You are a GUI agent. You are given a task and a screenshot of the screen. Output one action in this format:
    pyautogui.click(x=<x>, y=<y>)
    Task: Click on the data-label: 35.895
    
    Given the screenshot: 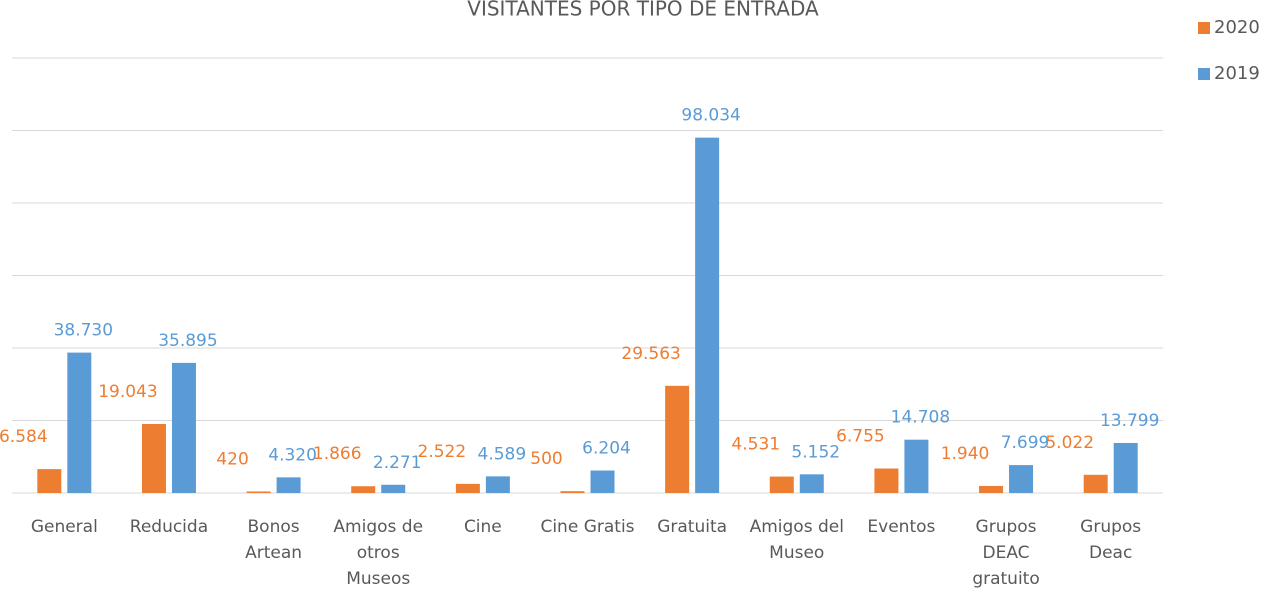 What is the action you would take?
    pyautogui.click(x=187, y=341)
    